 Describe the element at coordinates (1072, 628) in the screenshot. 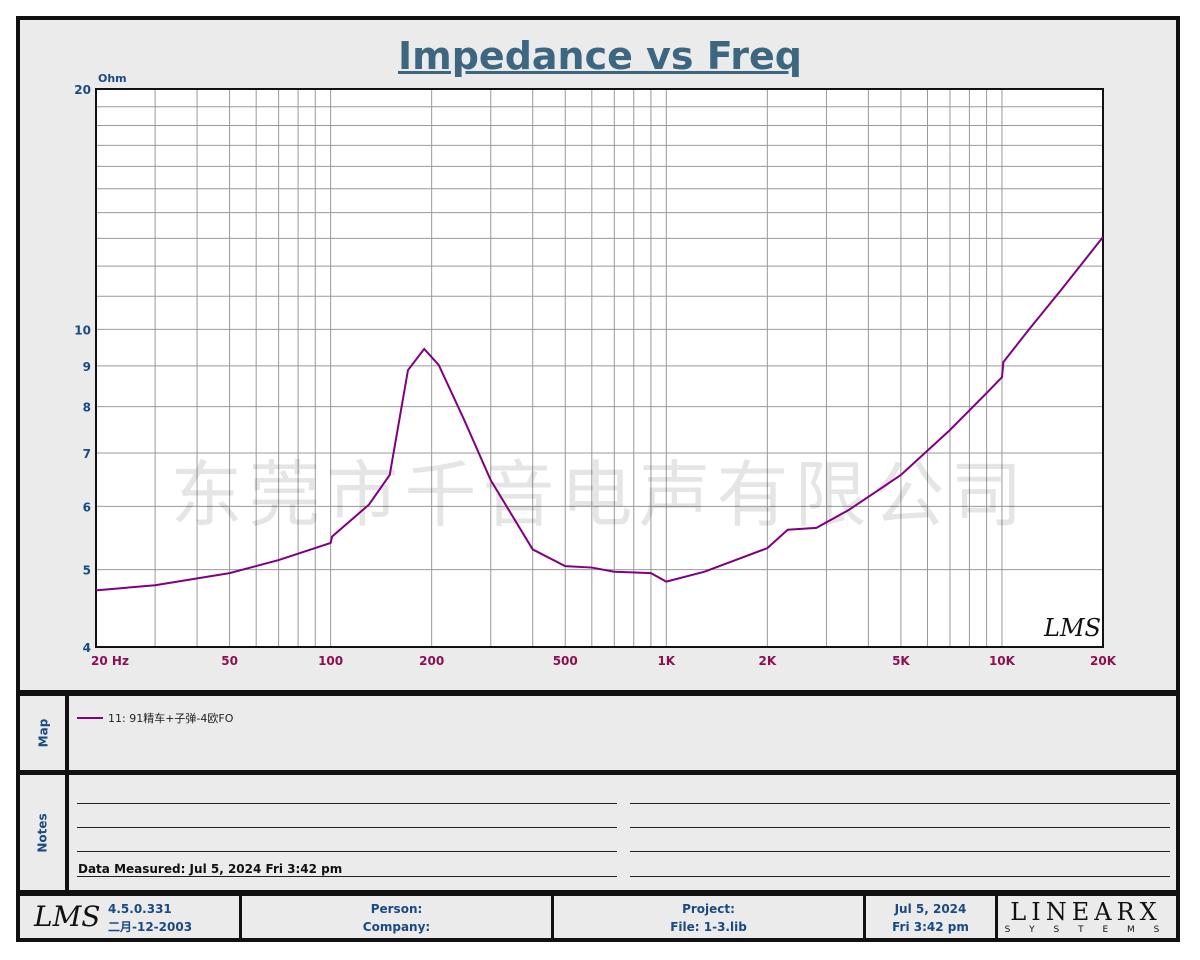

I see `chart-logo: LMS` at that location.